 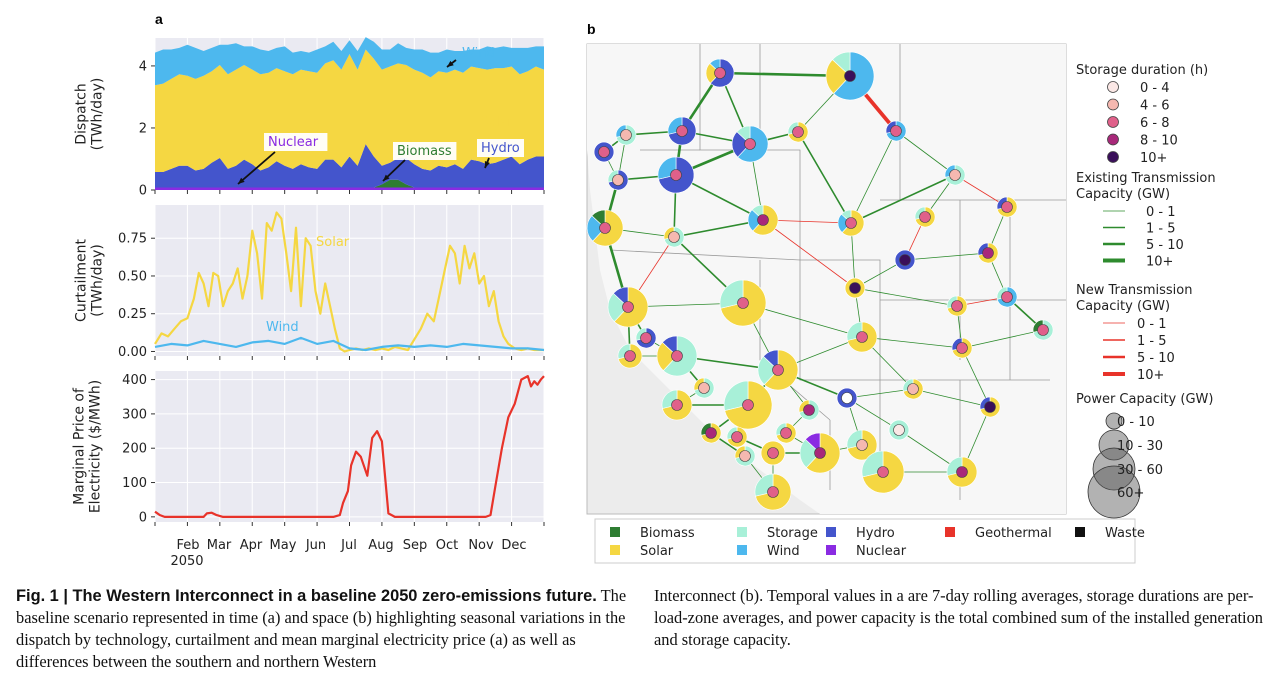 What do you see at coordinates (667, 533) in the screenshot?
I see `legend-label-biomass: Biomass` at bounding box center [667, 533].